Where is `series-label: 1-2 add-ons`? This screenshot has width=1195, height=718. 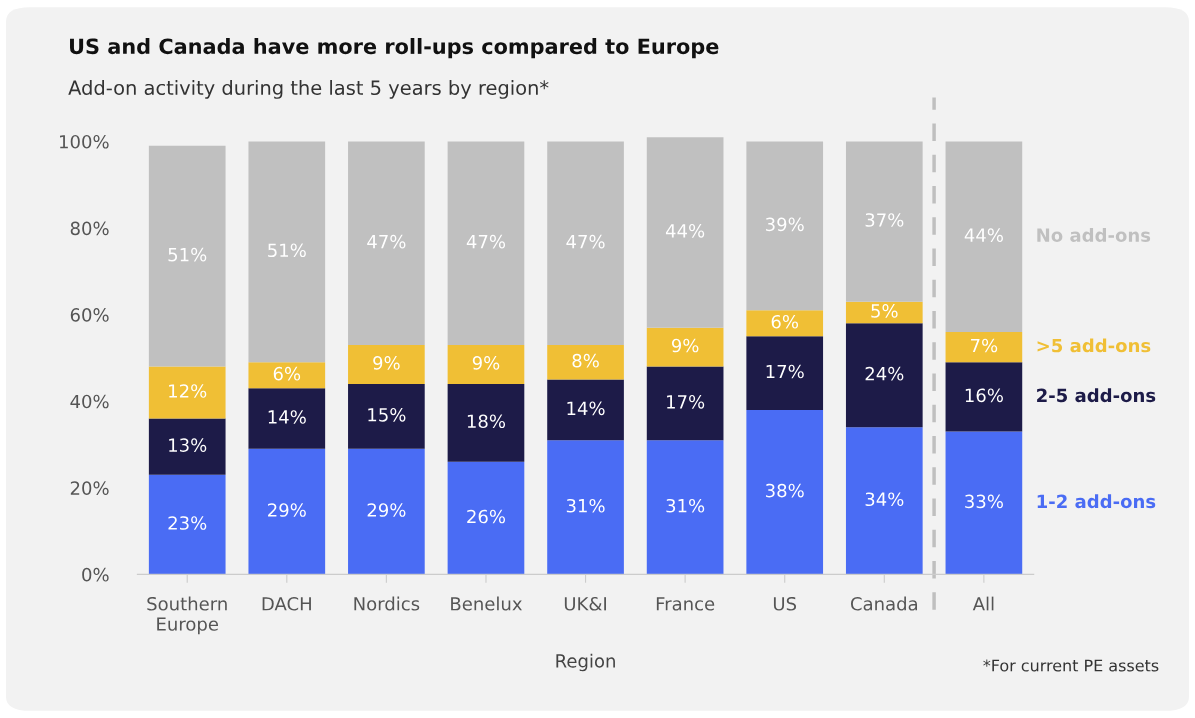 series-label: 1-2 add-ons is located at coordinates (1096, 501).